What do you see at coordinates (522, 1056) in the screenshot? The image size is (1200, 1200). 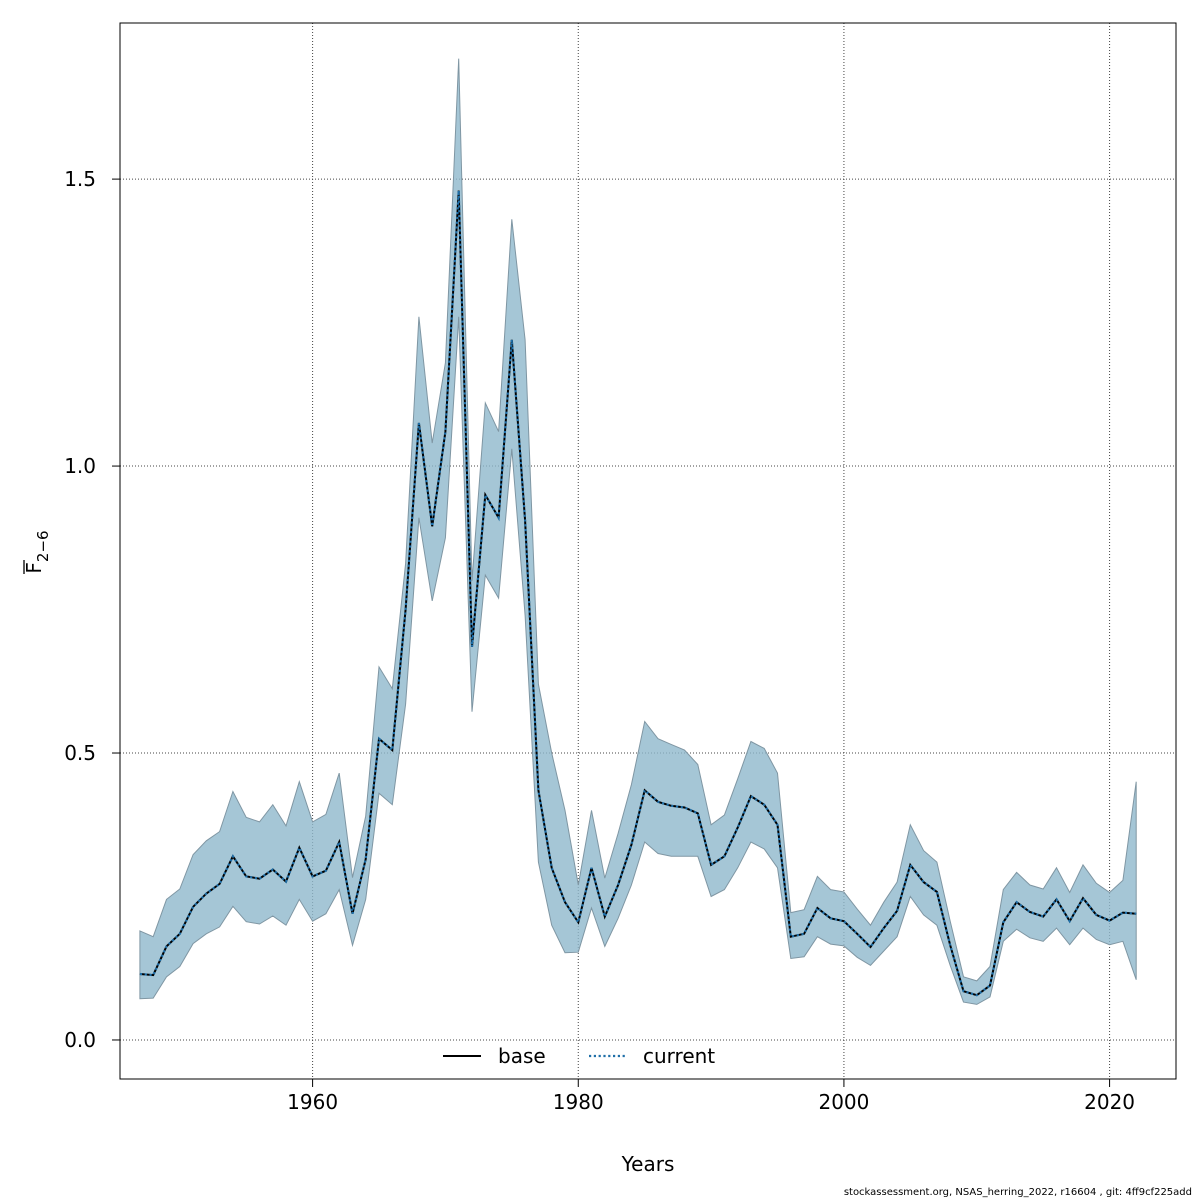 I see `legend-label-base: base` at bounding box center [522, 1056].